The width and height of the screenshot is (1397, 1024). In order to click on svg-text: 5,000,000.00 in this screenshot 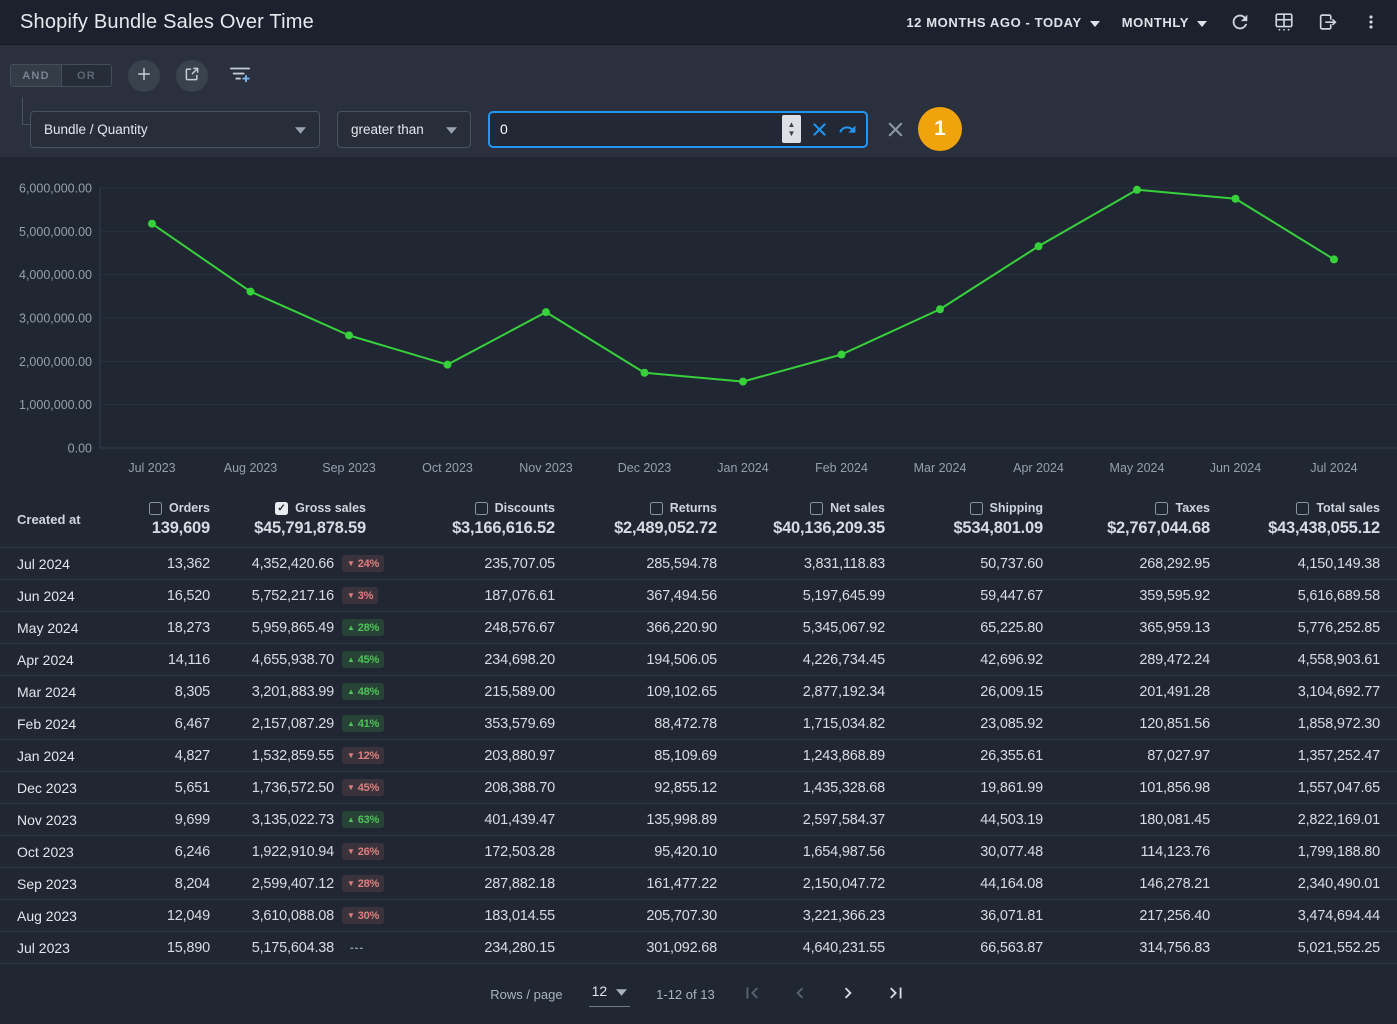, I will do `click(55, 232)`.